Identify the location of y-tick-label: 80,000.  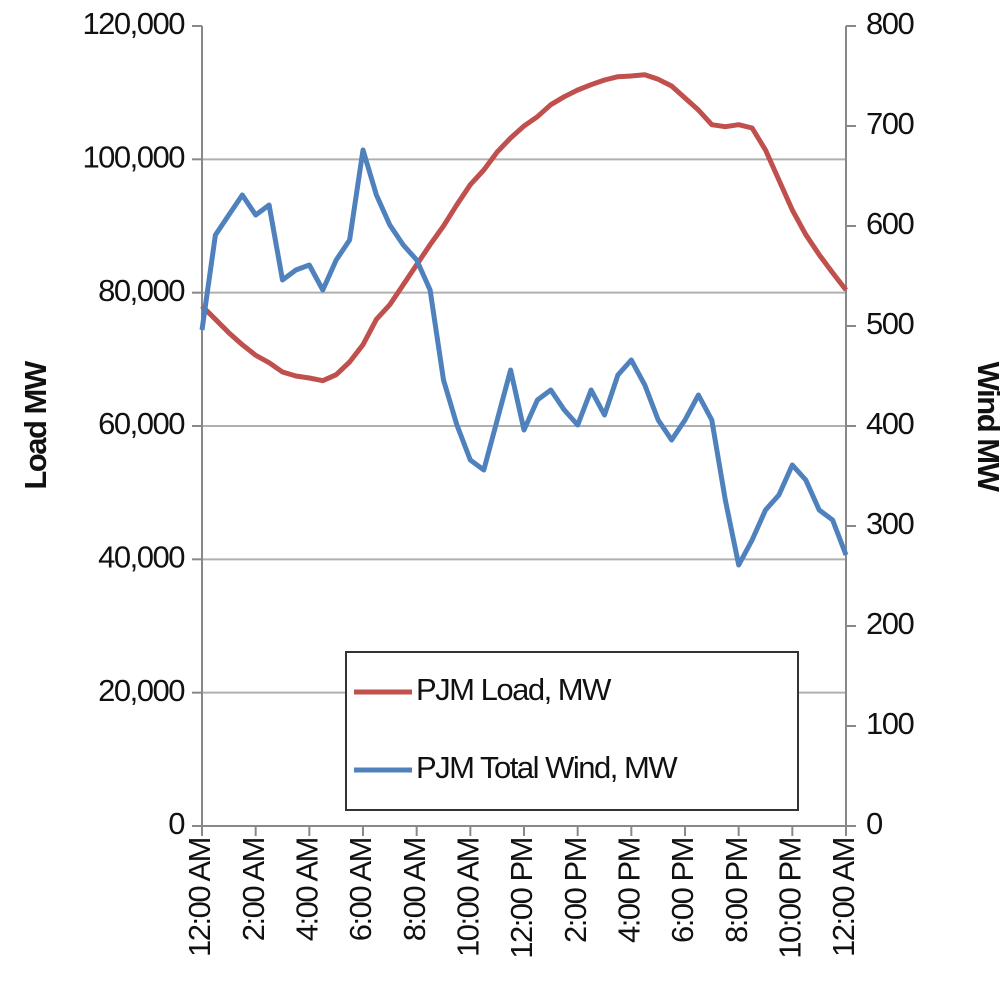
(141, 290).